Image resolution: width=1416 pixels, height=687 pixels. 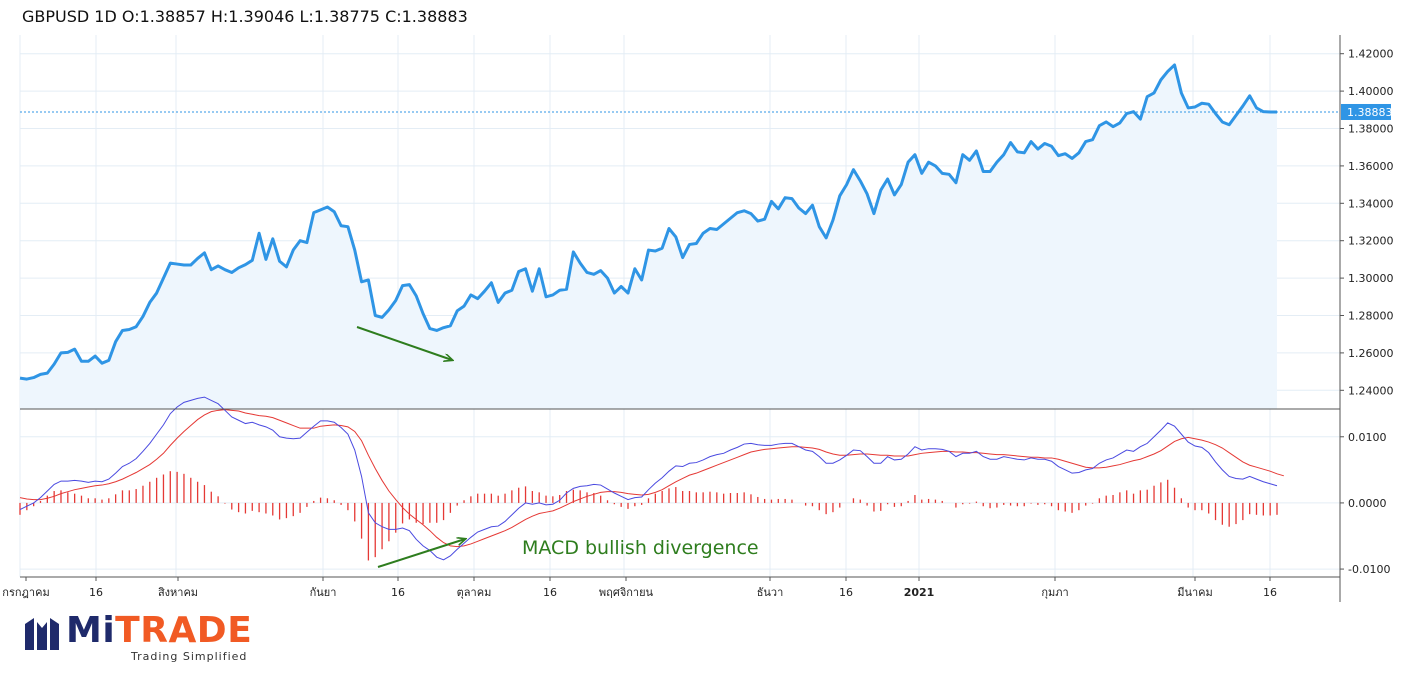 What do you see at coordinates (1371, 166) in the screenshot?
I see `price-tick-label: 1.36000` at bounding box center [1371, 166].